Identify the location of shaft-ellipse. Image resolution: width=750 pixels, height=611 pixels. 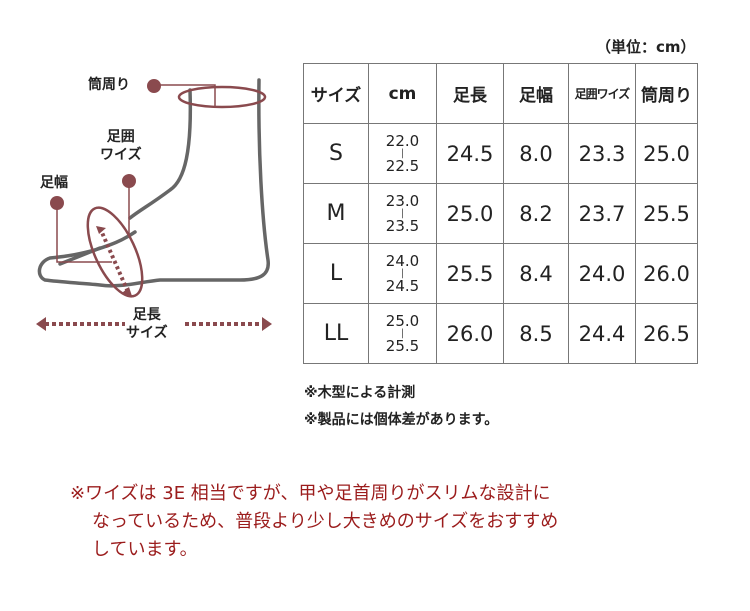
(222, 97).